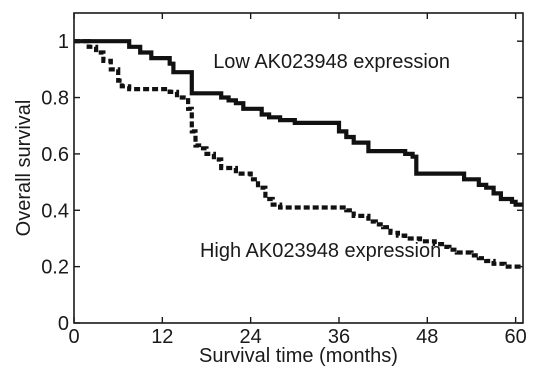  Describe the element at coordinates (63, 42) in the screenshot. I see `y-tick-label-1: 1` at that location.